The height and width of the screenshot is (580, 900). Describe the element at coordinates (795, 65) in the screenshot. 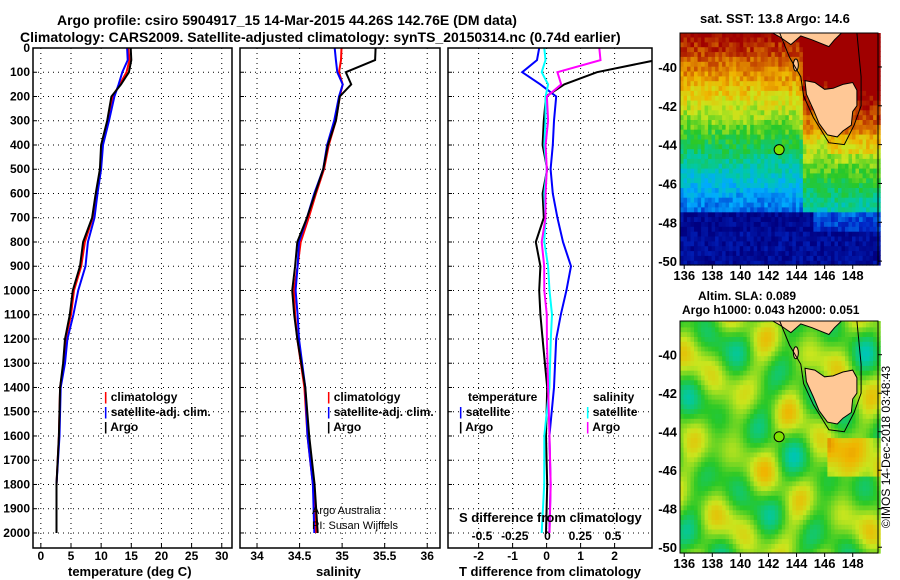

I see `king-island-land` at that location.